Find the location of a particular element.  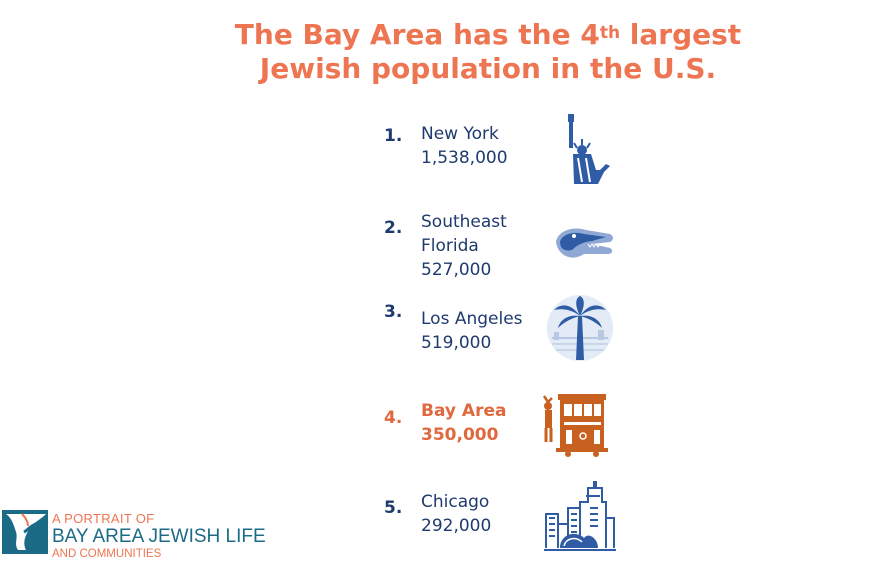

ranking-label: Chicago 292,000 is located at coordinates (488, 514).